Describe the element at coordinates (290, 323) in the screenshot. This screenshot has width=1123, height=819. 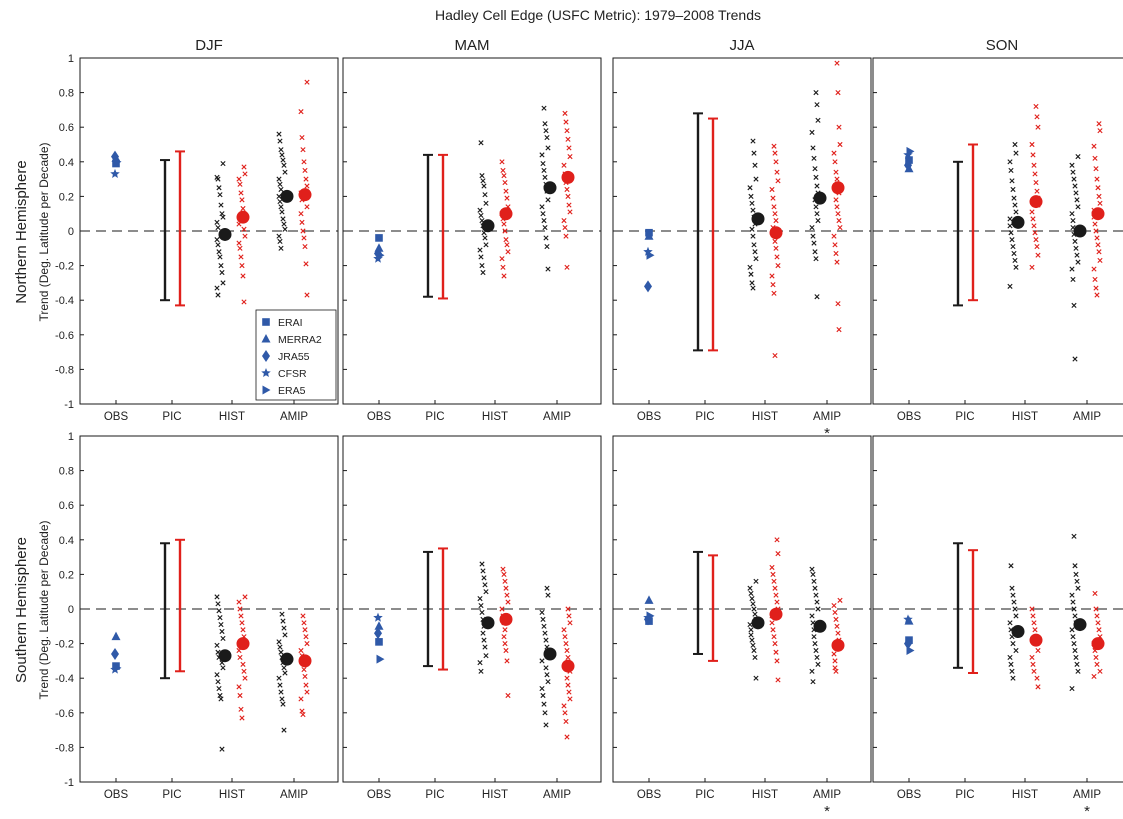
I see `legend-label-erai: ERAI` at that location.